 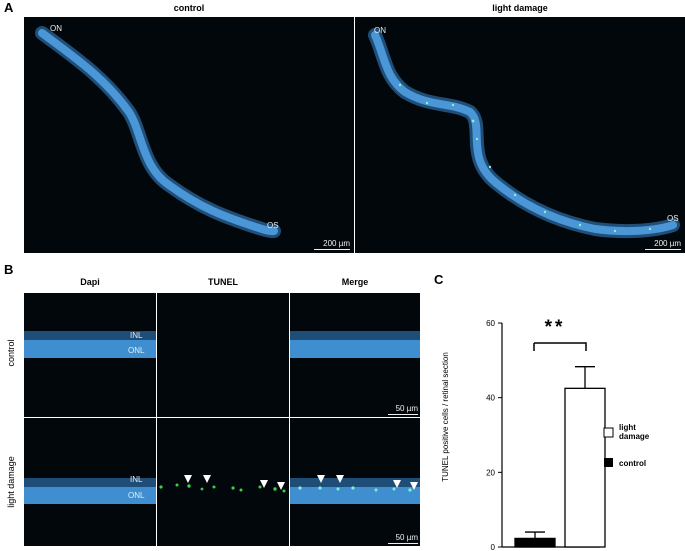 I want to click on y-tick-label: 0, so click(x=493, y=547).